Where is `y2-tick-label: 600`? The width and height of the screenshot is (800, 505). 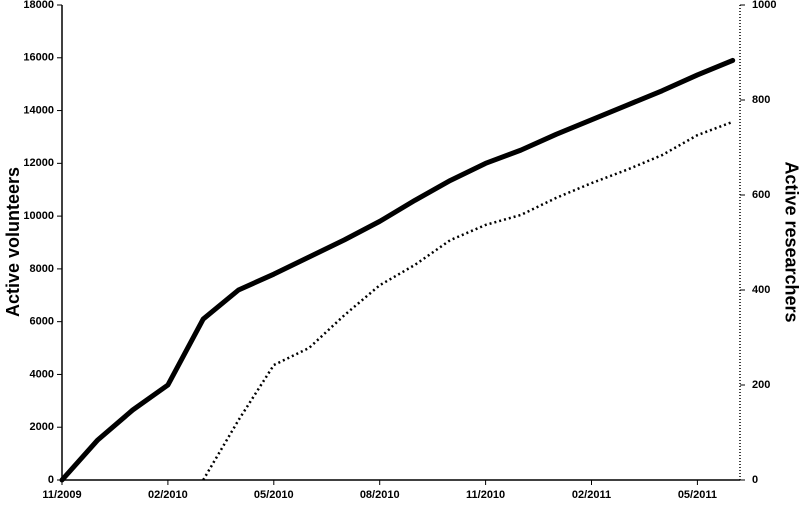 y2-tick-label: 600 is located at coordinates (761, 195).